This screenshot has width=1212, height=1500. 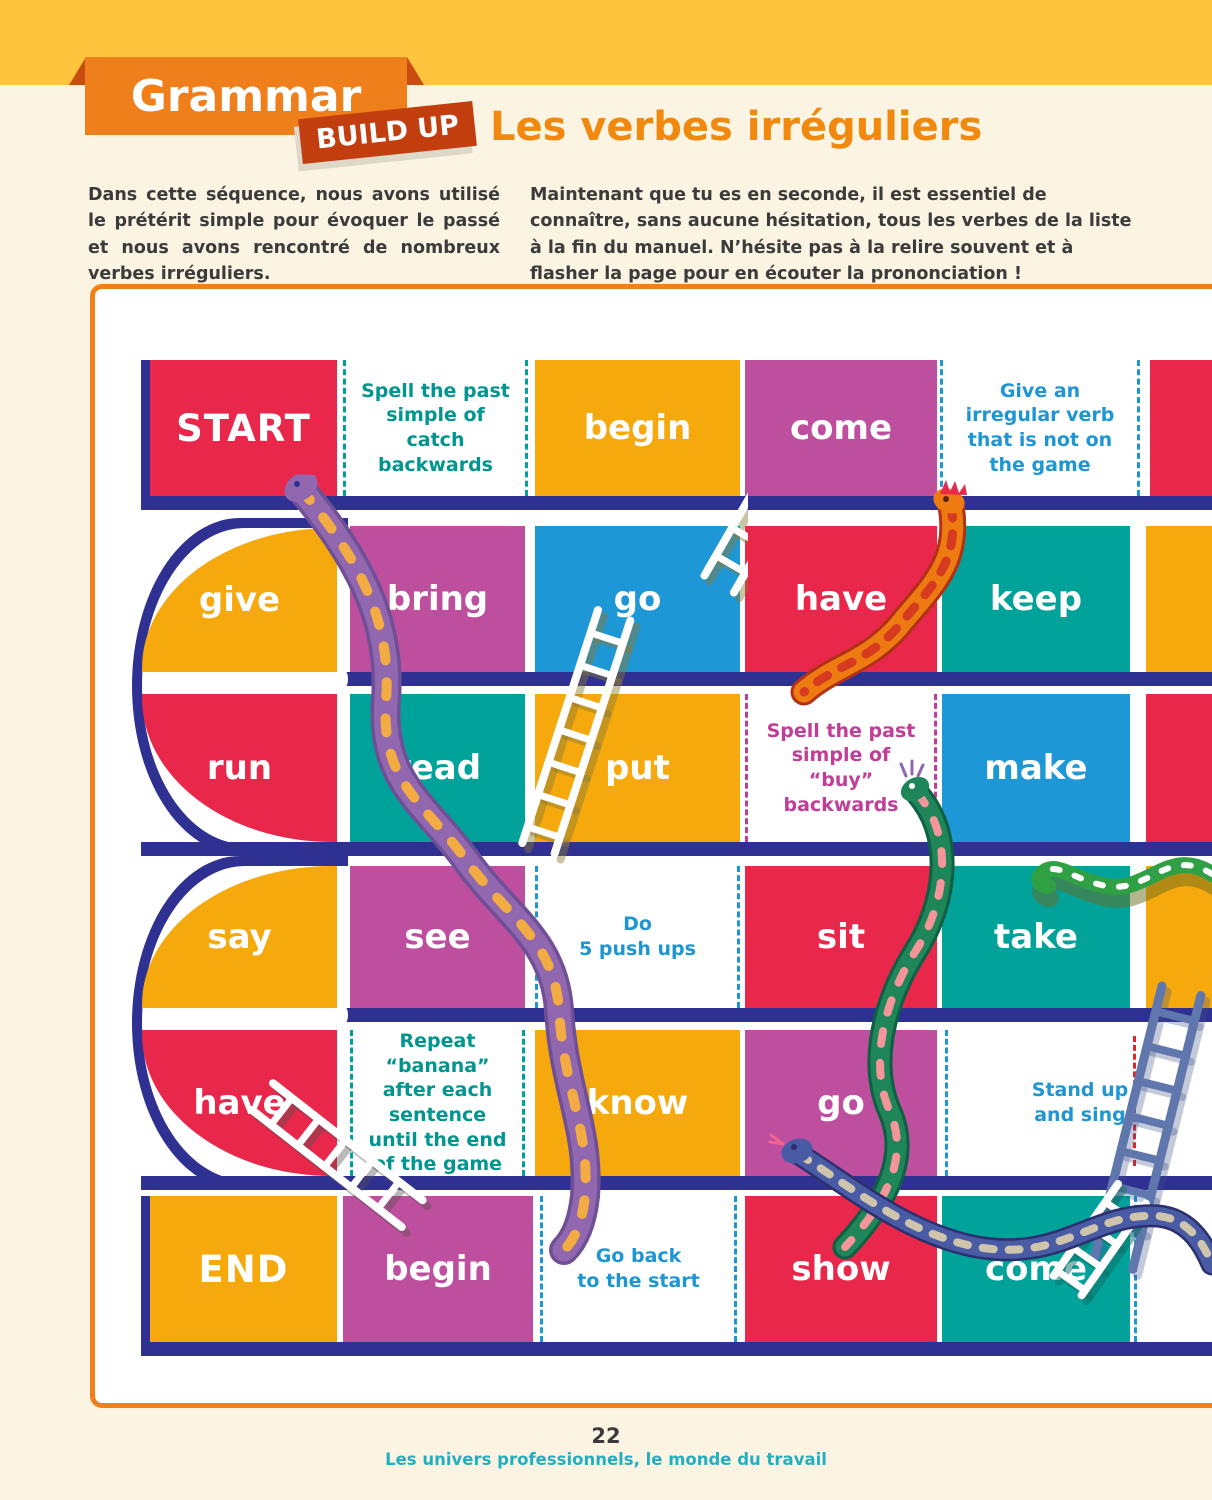 What do you see at coordinates (841, 599) in the screenshot?
I see `cell-verb-have: have` at bounding box center [841, 599].